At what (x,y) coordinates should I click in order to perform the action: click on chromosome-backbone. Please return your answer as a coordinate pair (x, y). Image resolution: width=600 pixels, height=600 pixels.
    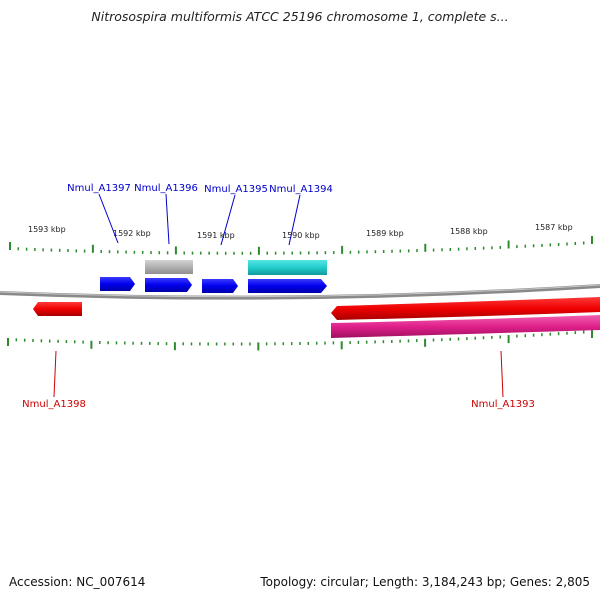
    Looking at the image, I should click on (300, 292).